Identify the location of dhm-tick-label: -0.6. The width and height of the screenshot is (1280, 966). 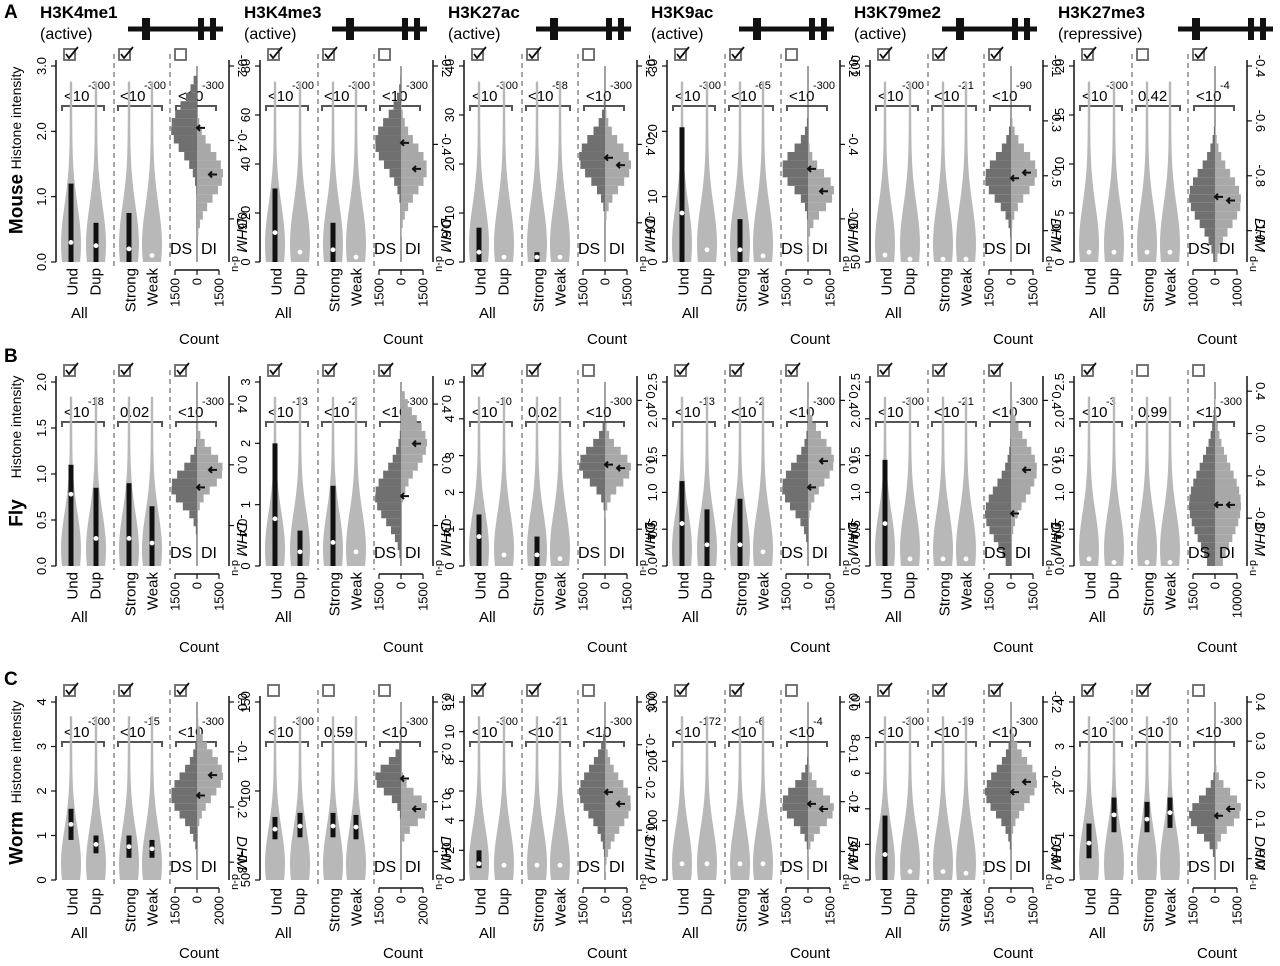
(650, 223).